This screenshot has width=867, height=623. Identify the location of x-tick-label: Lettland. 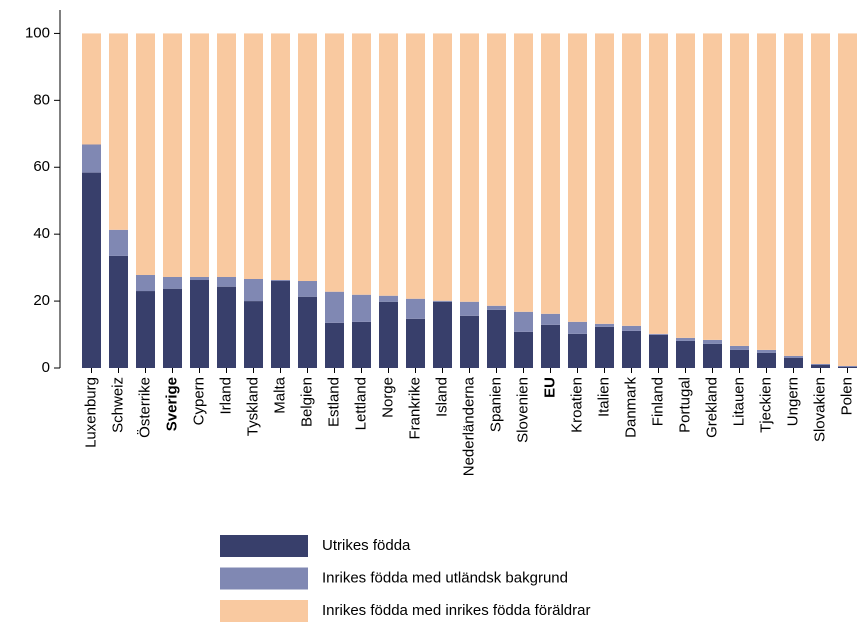
(360, 403).